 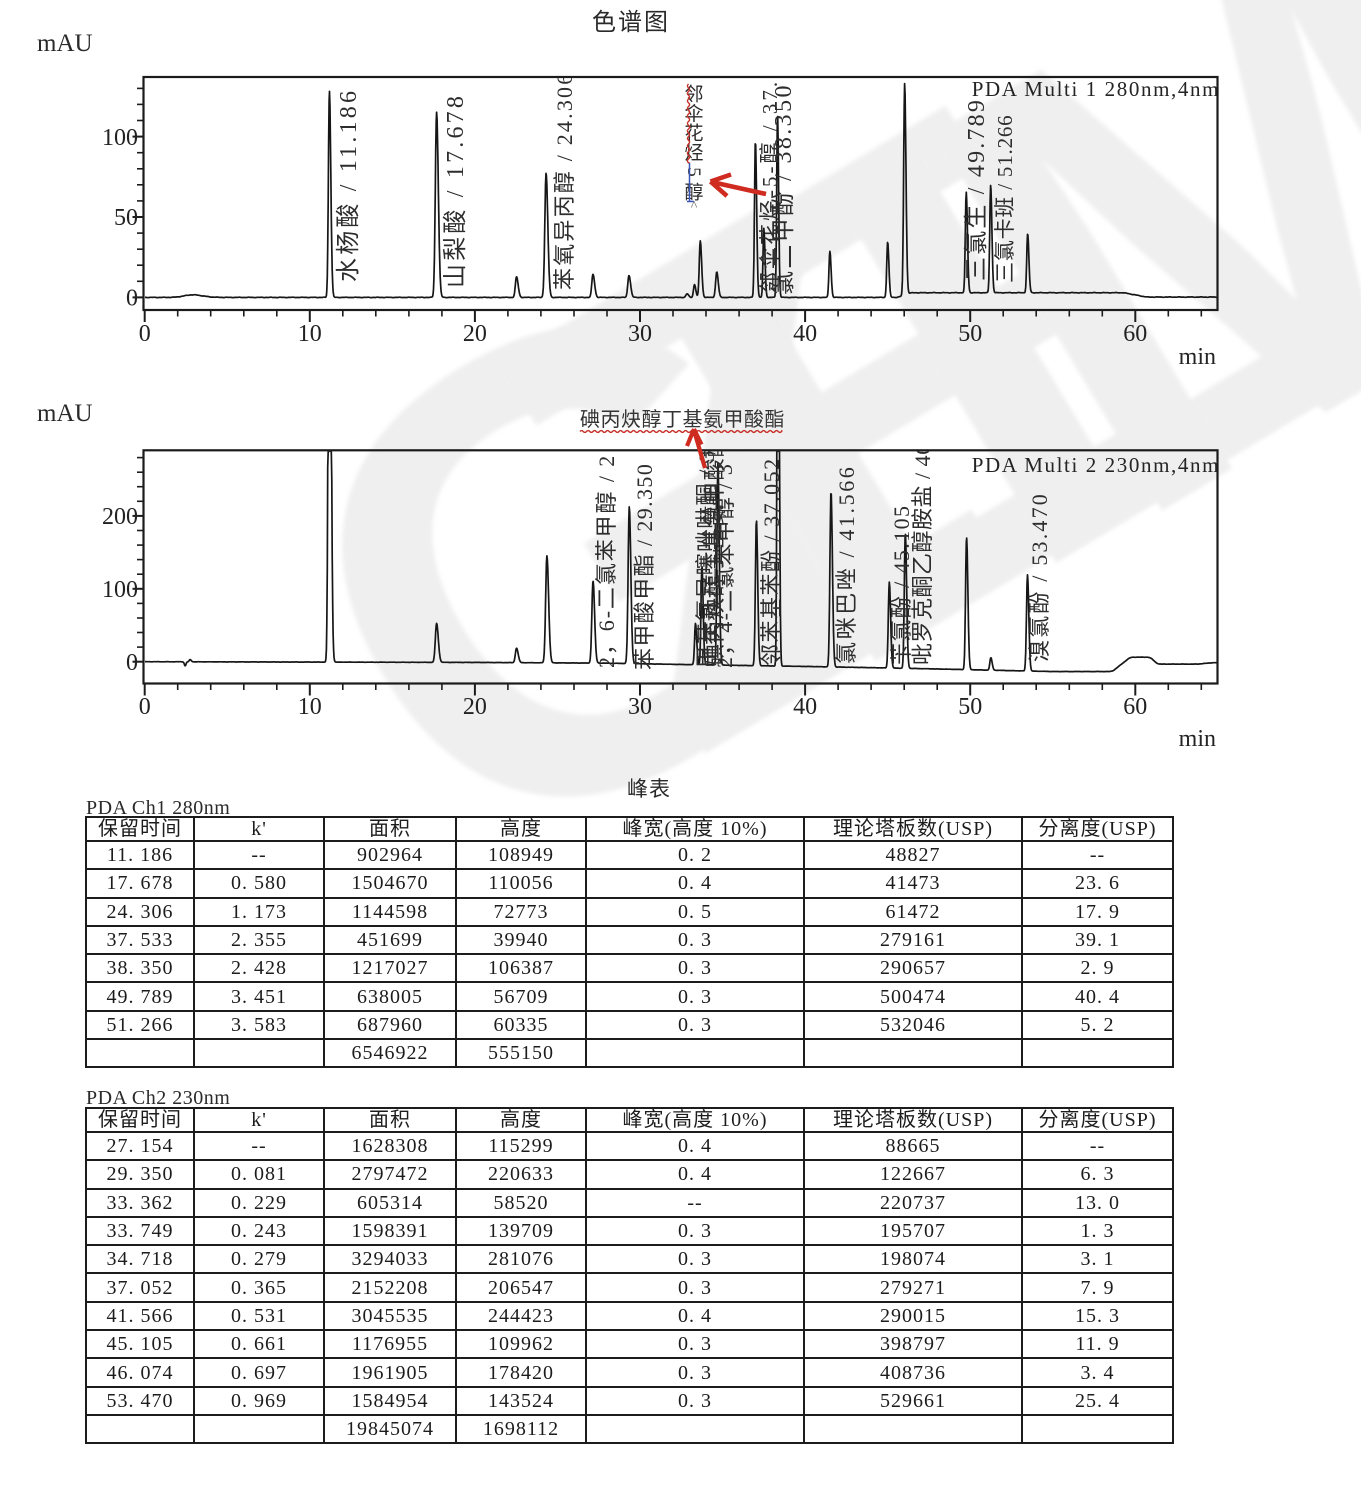 I want to click on svg-text: 2，4-二氯苯甲醇 / 3, so click(x=724, y=565).